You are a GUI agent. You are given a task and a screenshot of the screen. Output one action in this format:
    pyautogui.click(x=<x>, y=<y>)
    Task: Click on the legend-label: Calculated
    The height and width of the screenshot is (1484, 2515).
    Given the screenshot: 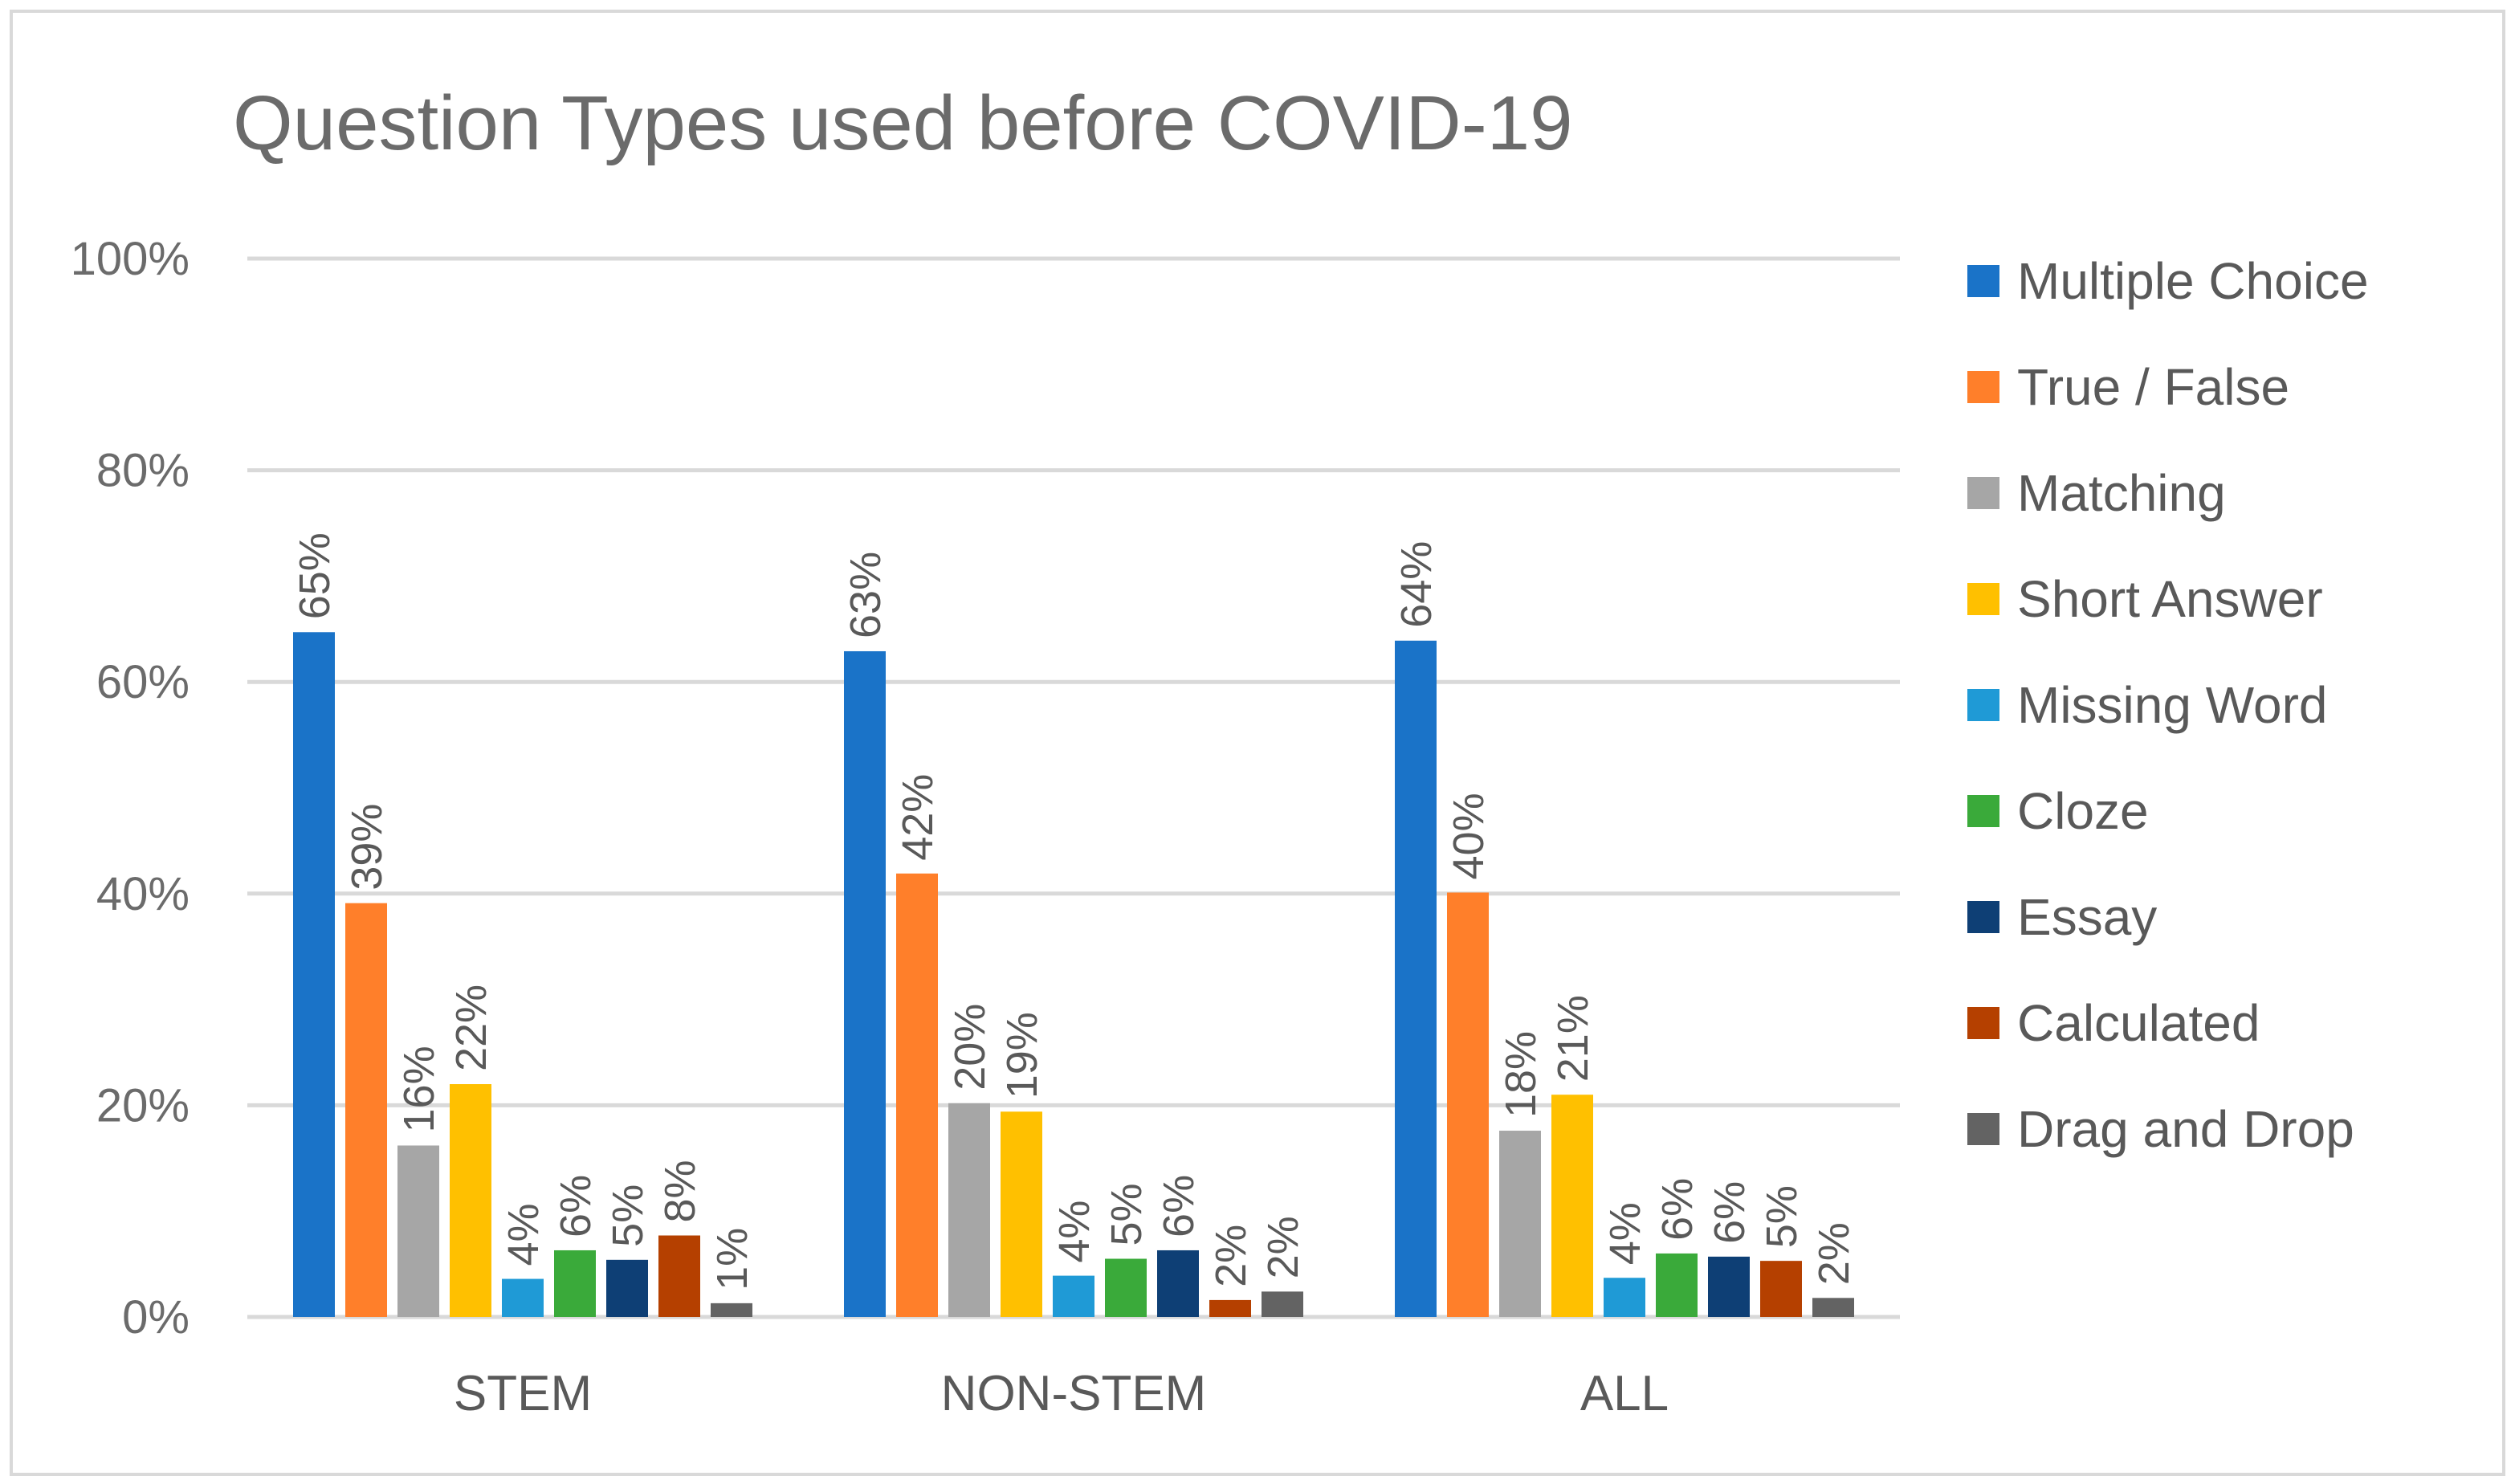 What is the action you would take?
    pyautogui.click(x=2138, y=1023)
    